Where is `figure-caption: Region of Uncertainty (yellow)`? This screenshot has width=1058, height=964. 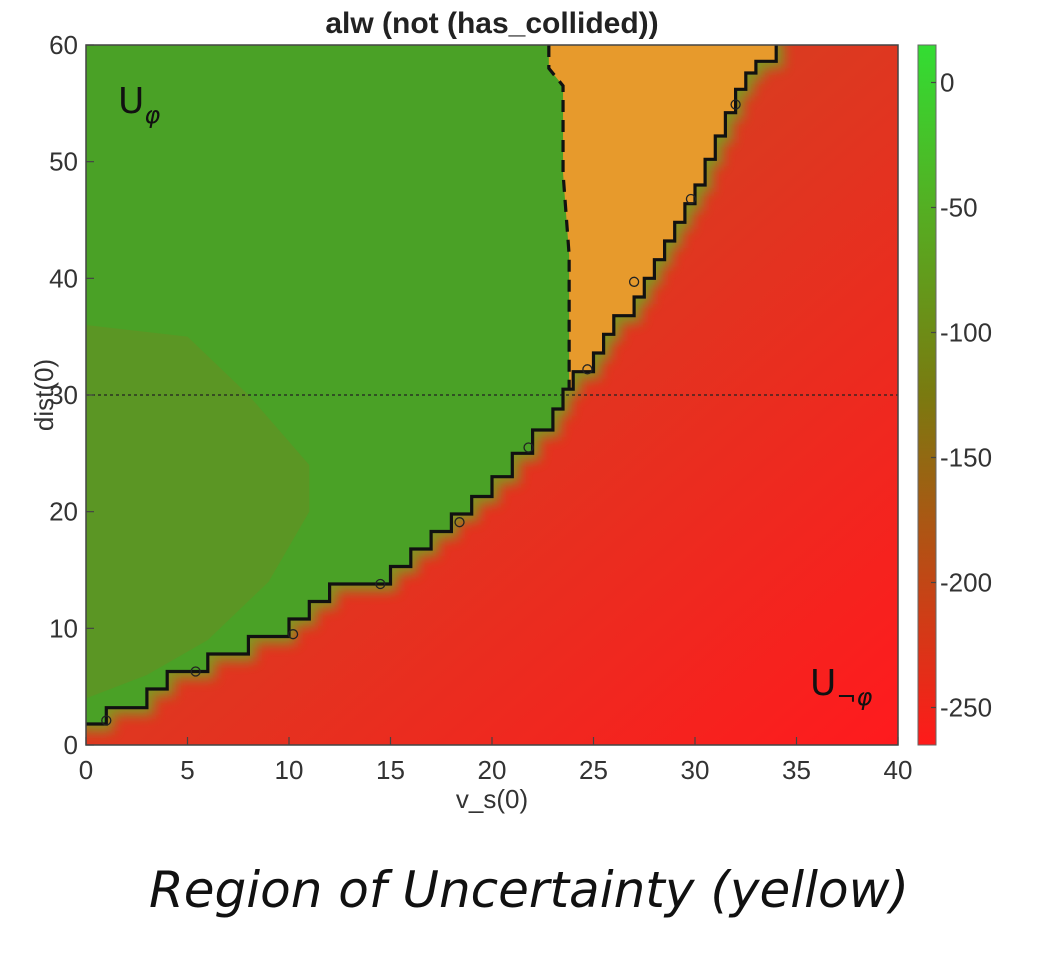
figure-caption: Region of Uncertainty (yellow) is located at coordinates (529, 890).